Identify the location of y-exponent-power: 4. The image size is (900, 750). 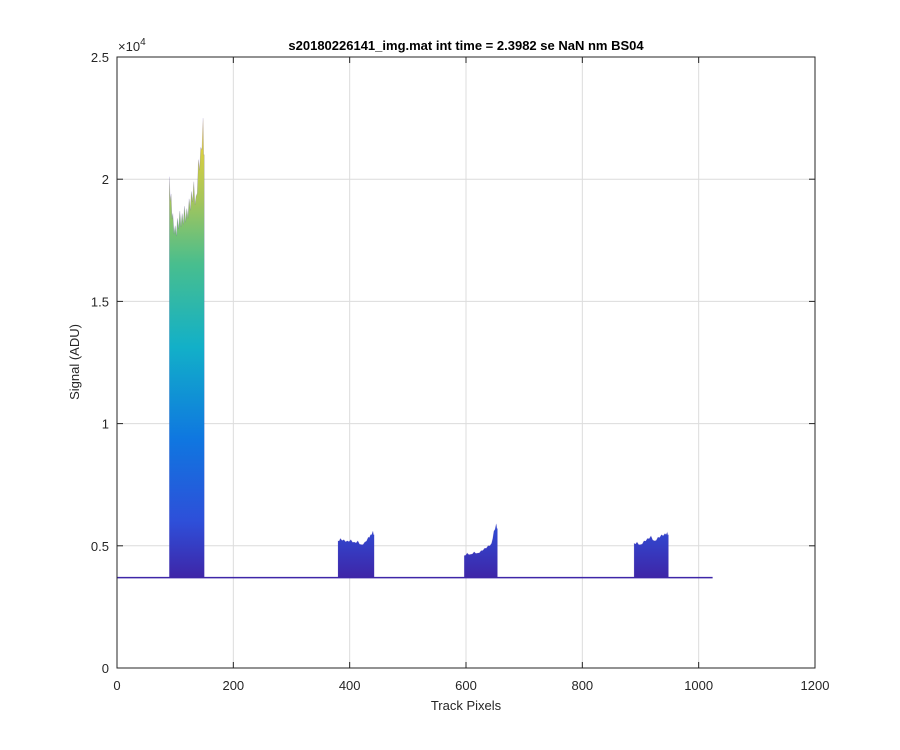
(143, 42).